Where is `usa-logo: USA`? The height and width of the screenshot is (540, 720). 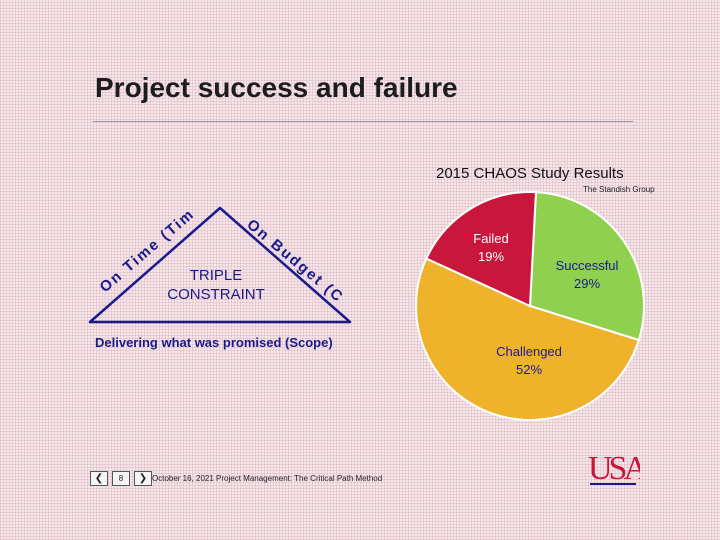 usa-logo: USA is located at coordinates (614, 468).